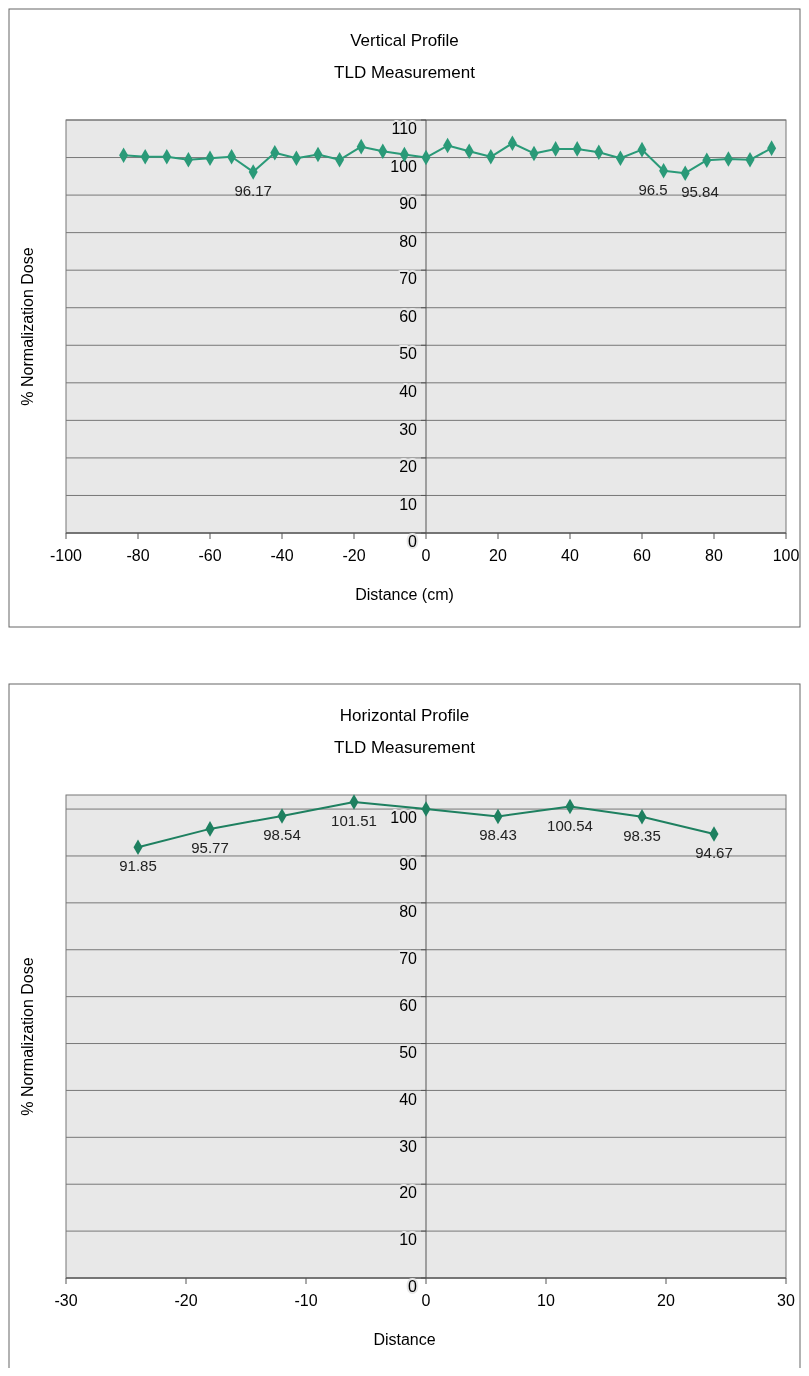 The height and width of the screenshot is (1376, 809). What do you see at coordinates (210, 847) in the screenshot?
I see `data-label: 95.77` at bounding box center [210, 847].